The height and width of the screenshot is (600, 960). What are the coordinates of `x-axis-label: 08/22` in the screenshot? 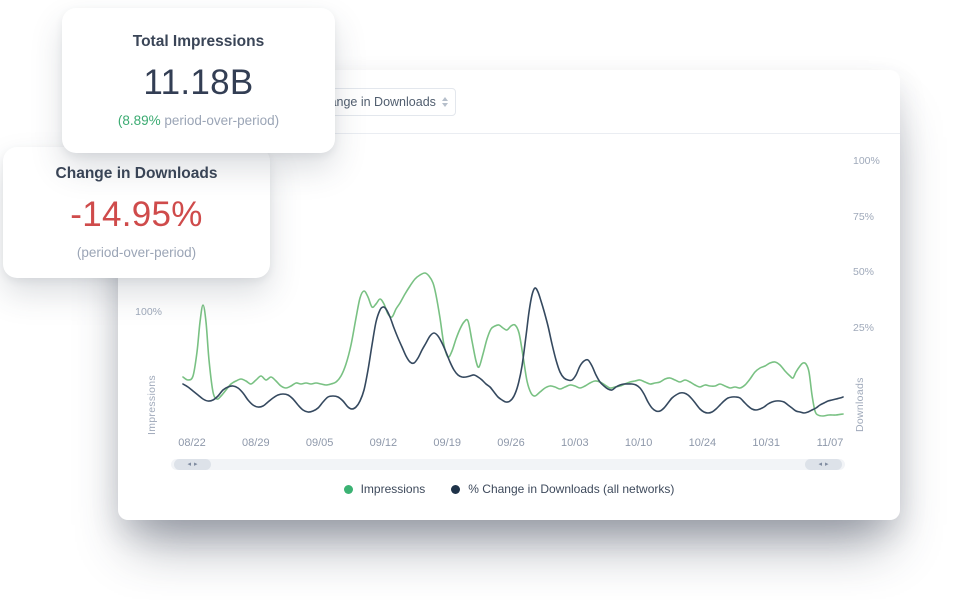 It's located at (192, 443).